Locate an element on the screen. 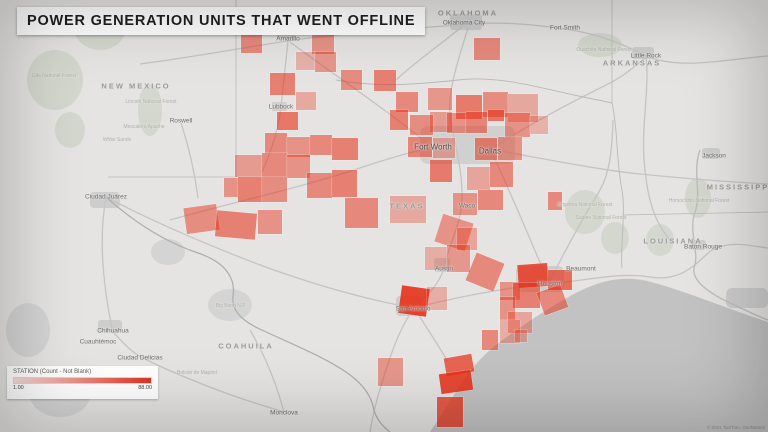  city-label: Chihuahua is located at coordinates (113, 331).